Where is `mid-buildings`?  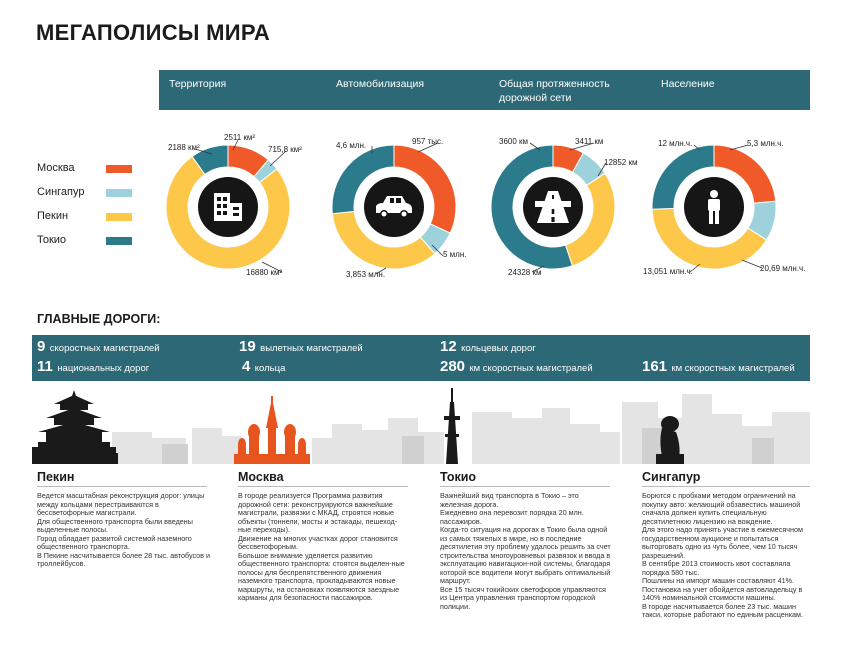
mid-buildings is located at coordinates (468, 446).